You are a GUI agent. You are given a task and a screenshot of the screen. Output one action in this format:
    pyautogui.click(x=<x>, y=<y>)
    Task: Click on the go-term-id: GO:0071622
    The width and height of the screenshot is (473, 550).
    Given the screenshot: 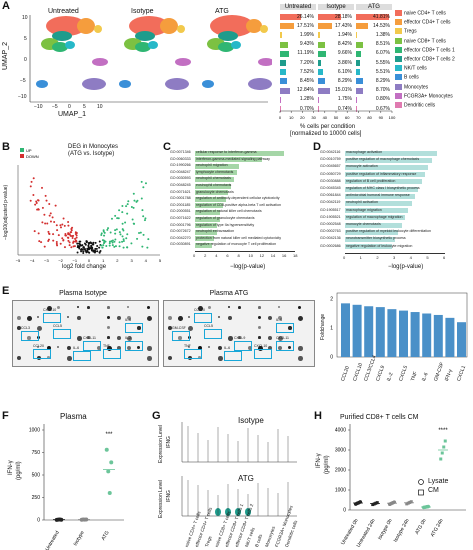 What is the action you would take?
    pyautogui.click(x=180, y=218)
    